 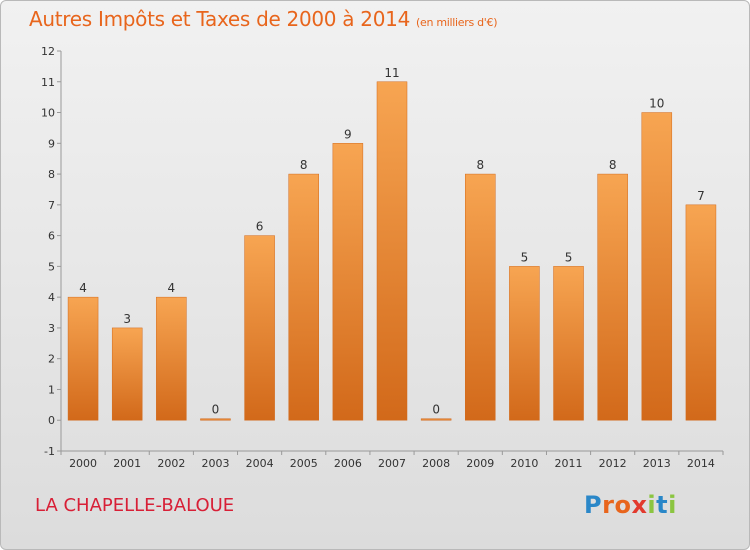 I want to click on y-tick-label: 3, so click(x=51, y=328).